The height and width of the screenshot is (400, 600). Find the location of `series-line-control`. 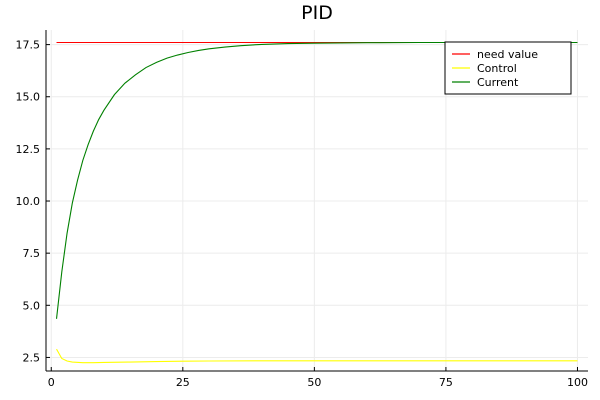

series-line-control is located at coordinates (317, 356).